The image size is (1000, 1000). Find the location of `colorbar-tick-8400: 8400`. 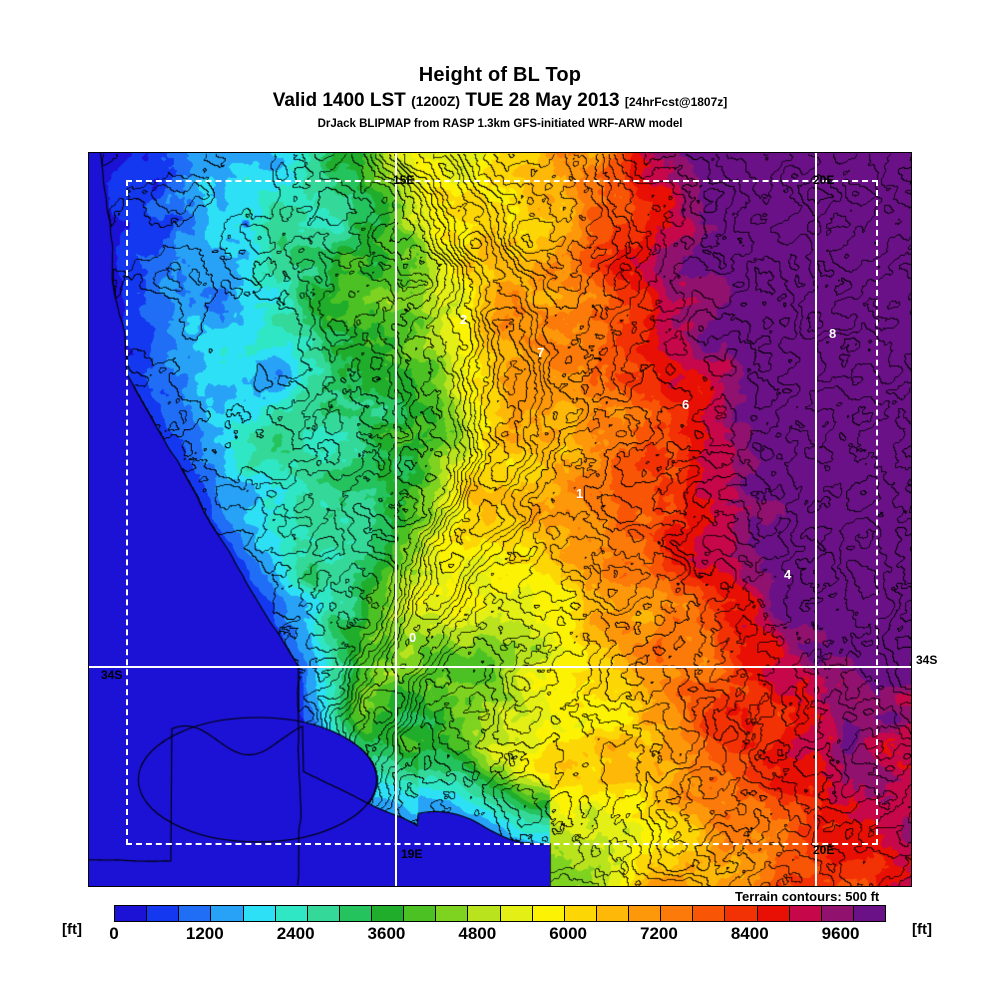

colorbar-tick-8400: 8400 is located at coordinates (749, 933).